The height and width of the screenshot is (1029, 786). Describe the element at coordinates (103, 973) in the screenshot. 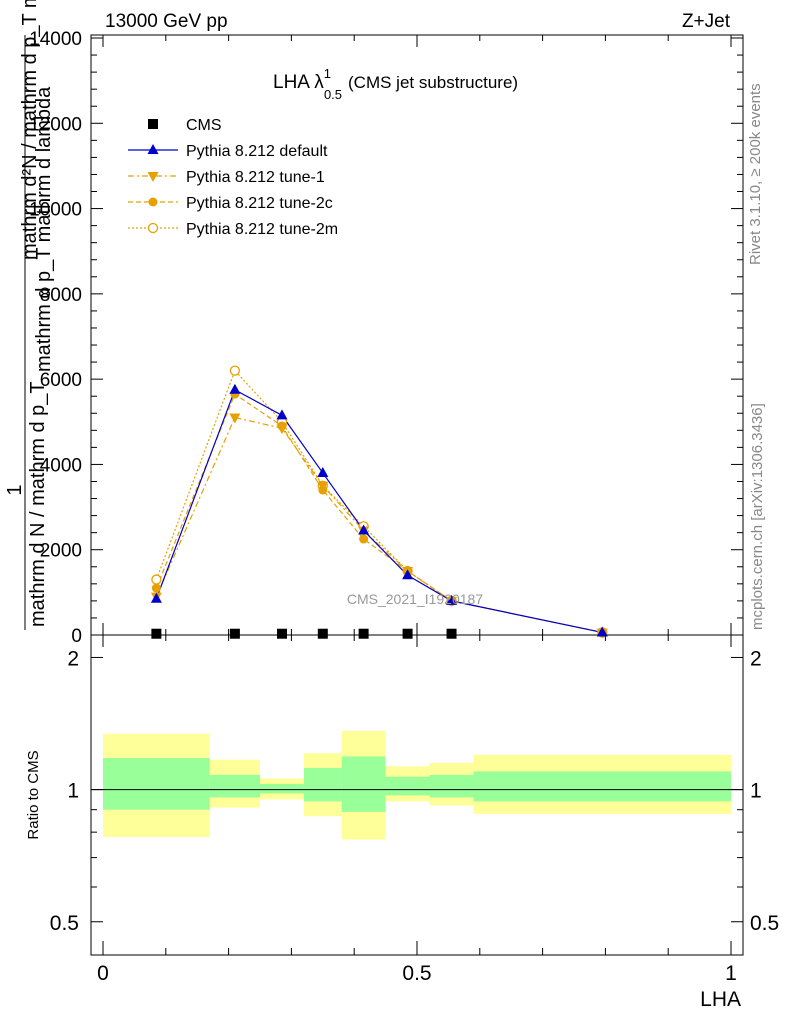

I see `x-tick-label-0: 0` at that location.